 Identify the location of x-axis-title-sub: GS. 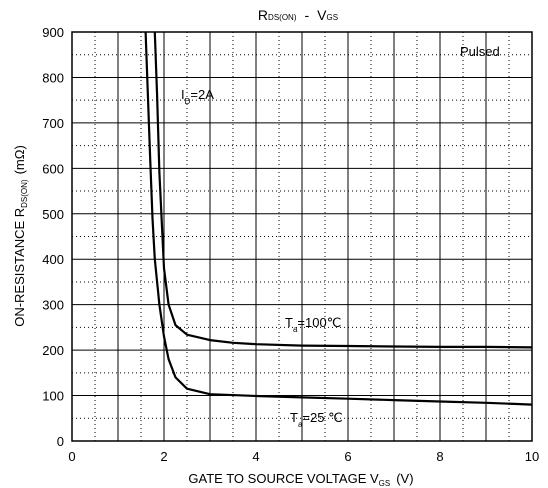
(385, 483).